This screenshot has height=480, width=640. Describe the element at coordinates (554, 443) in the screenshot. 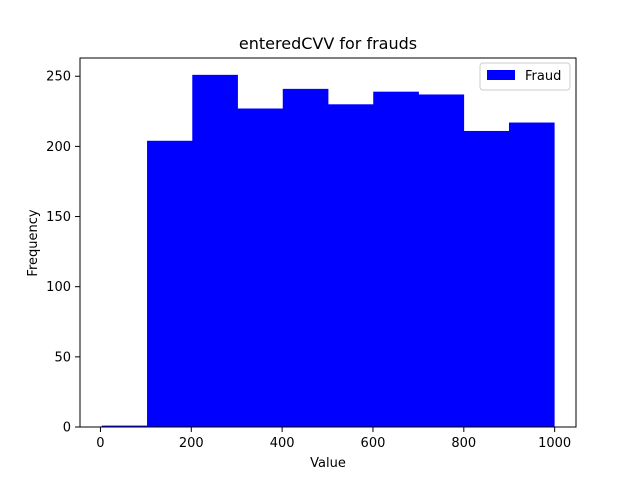

I see `x-tick-label: 1000` at that location.